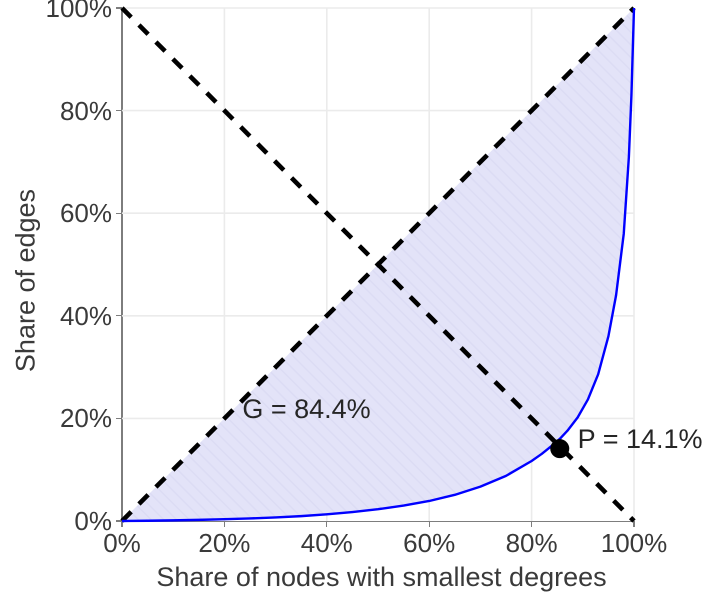 The height and width of the screenshot is (600, 723). What do you see at coordinates (85, 315) in the screenshot?
I see `y-tick-label: 40%` at bounding box center [85, 315].